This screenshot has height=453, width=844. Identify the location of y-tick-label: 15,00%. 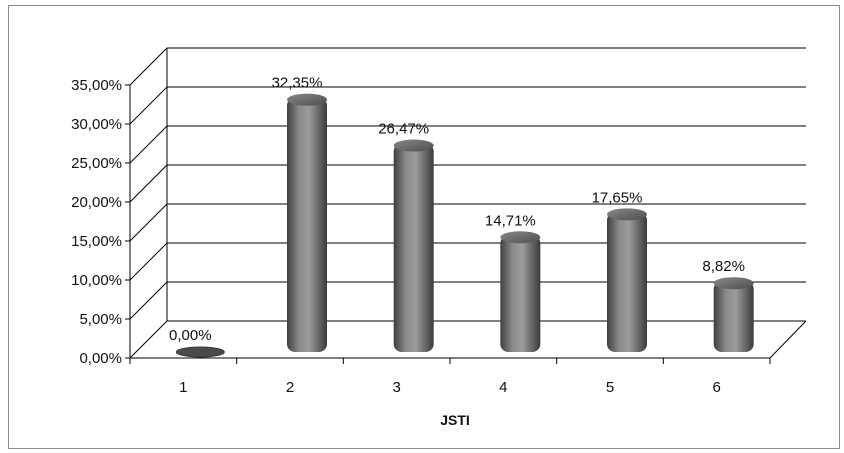
(96, 241).